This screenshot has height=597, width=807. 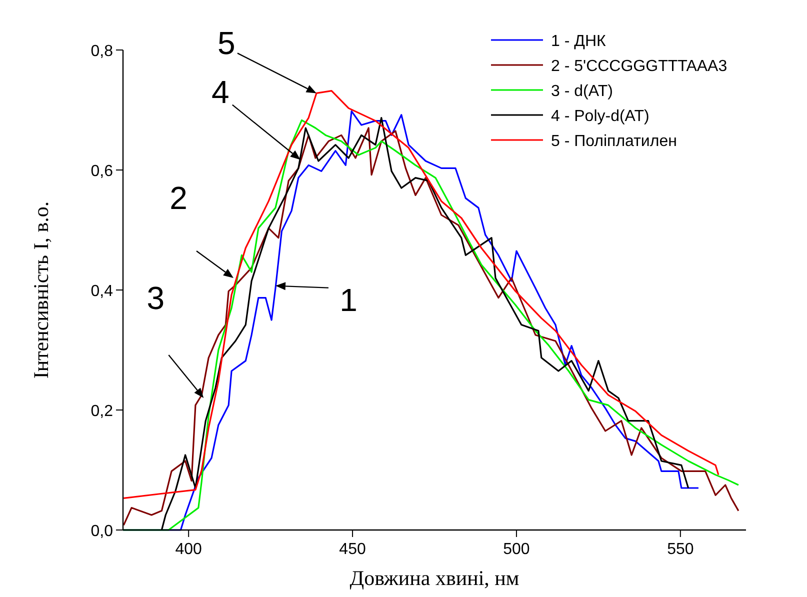 What do you see at coordinates (579, 41) in the screenshot?
I see `legend-label: 1 - ДНК` at bounding box center [579, 41].